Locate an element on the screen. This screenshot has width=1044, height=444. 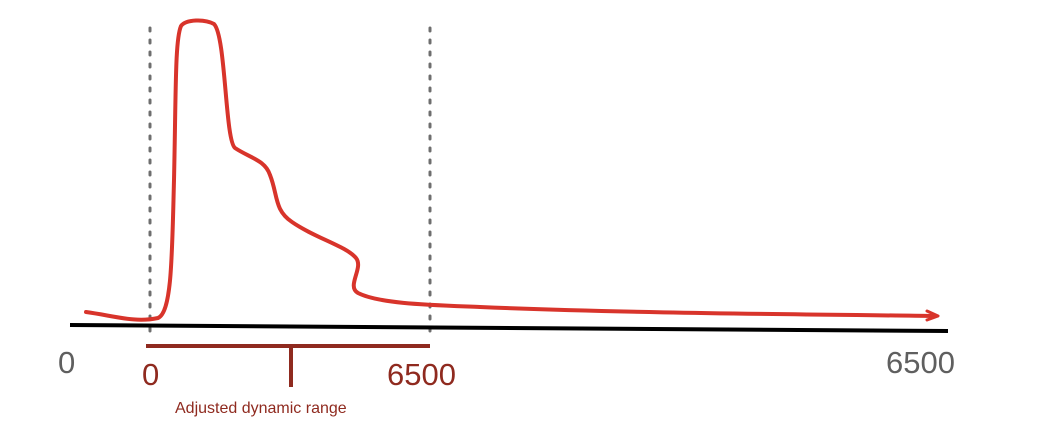
adjusted-range-caption: Adjusted dynamic range is located at coordinates (261, 408).